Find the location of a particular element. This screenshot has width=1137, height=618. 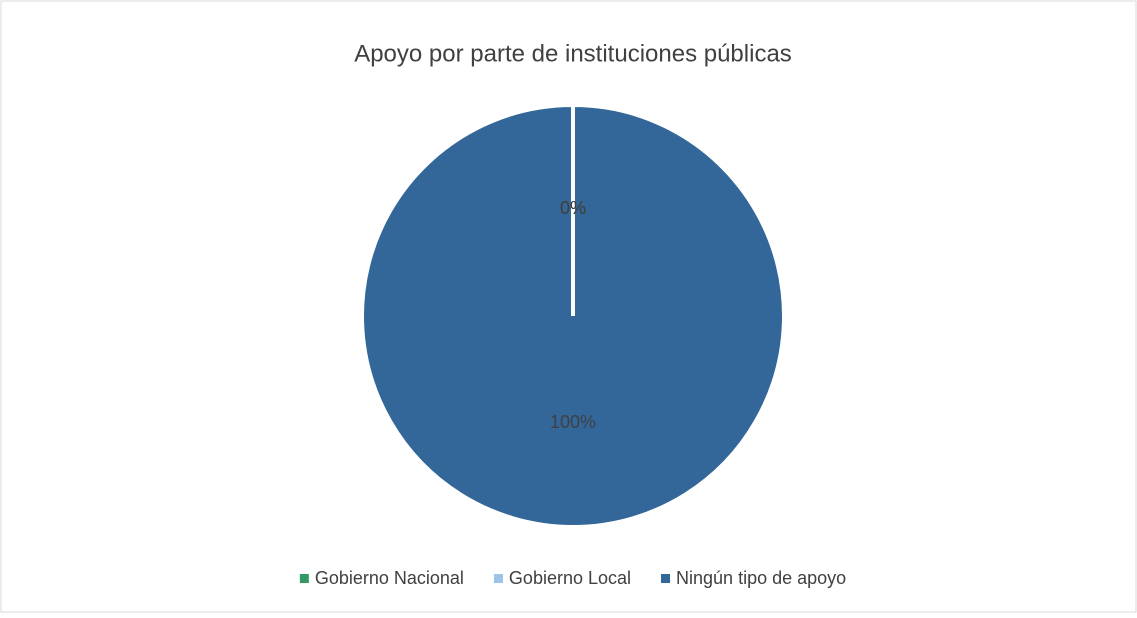

data-label: 0% is located at coordinates (573, 208).